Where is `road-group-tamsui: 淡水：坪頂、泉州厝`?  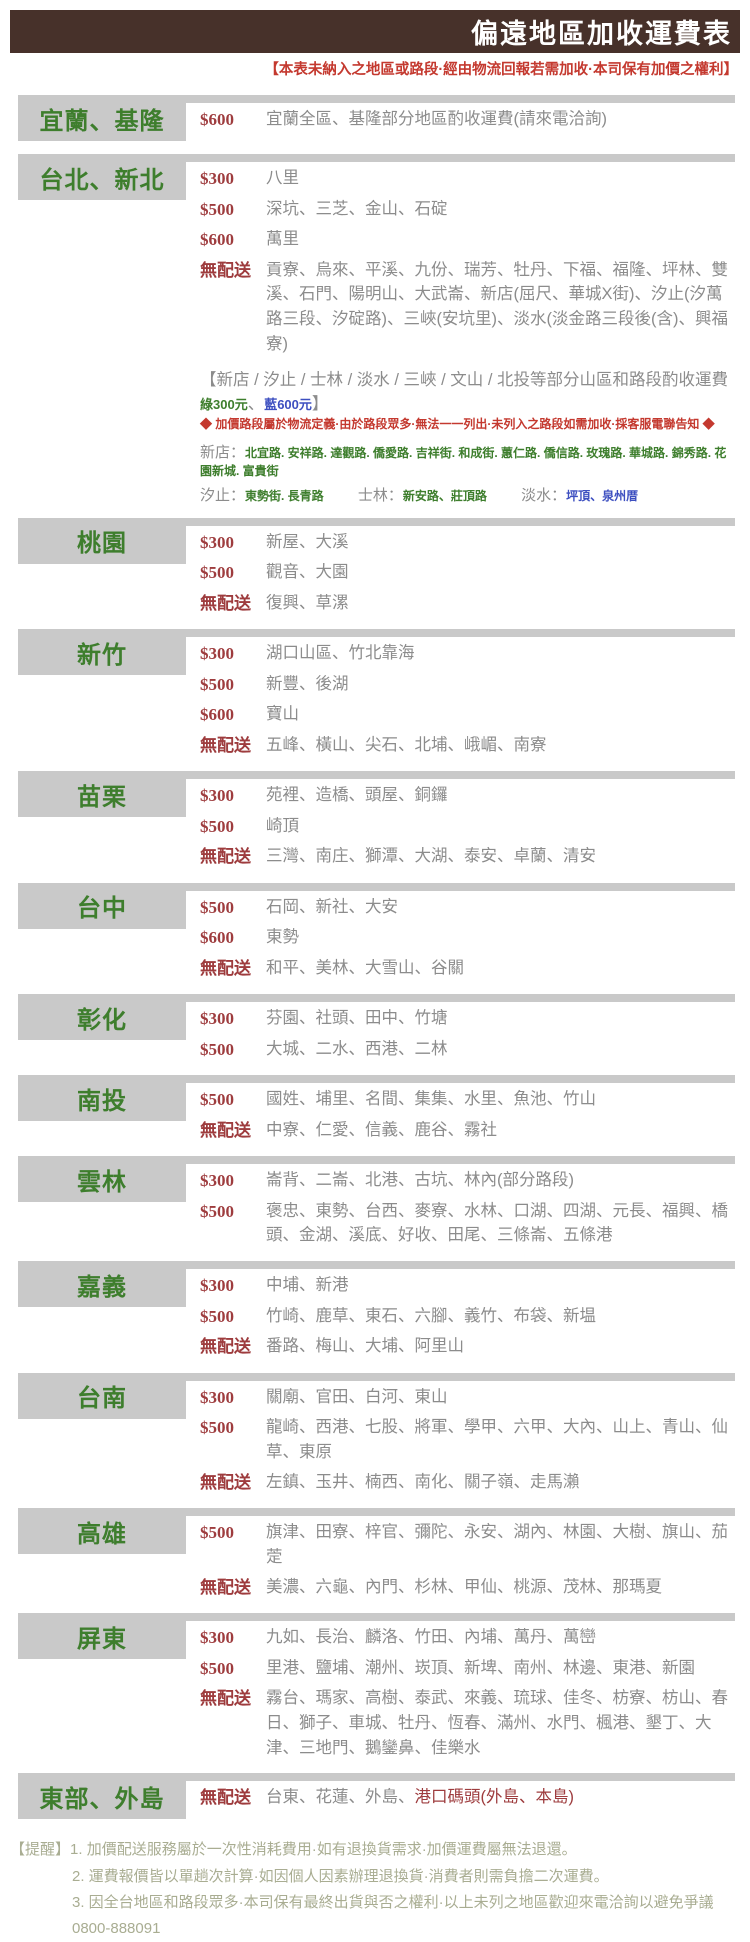 road-group-tamsui: 淡水：坪頂、泉州厝 is located at coordinates (579, 495).